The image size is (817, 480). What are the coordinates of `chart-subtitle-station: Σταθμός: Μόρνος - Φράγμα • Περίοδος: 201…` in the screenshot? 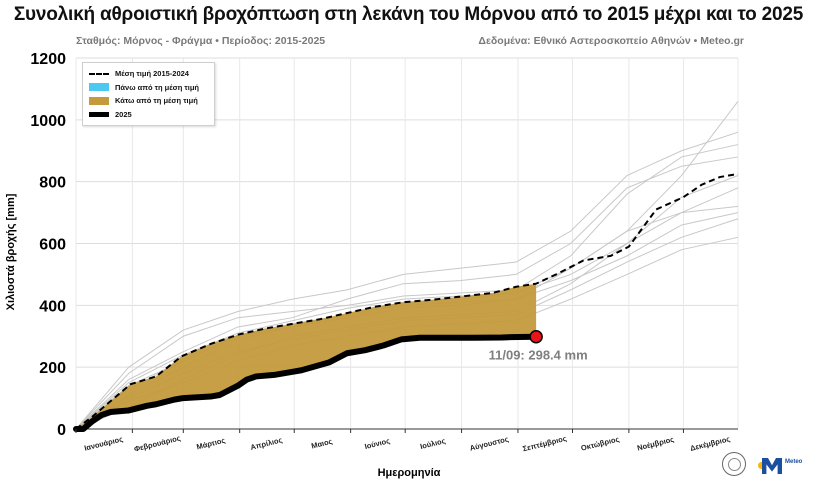 It's located at (201, 41).